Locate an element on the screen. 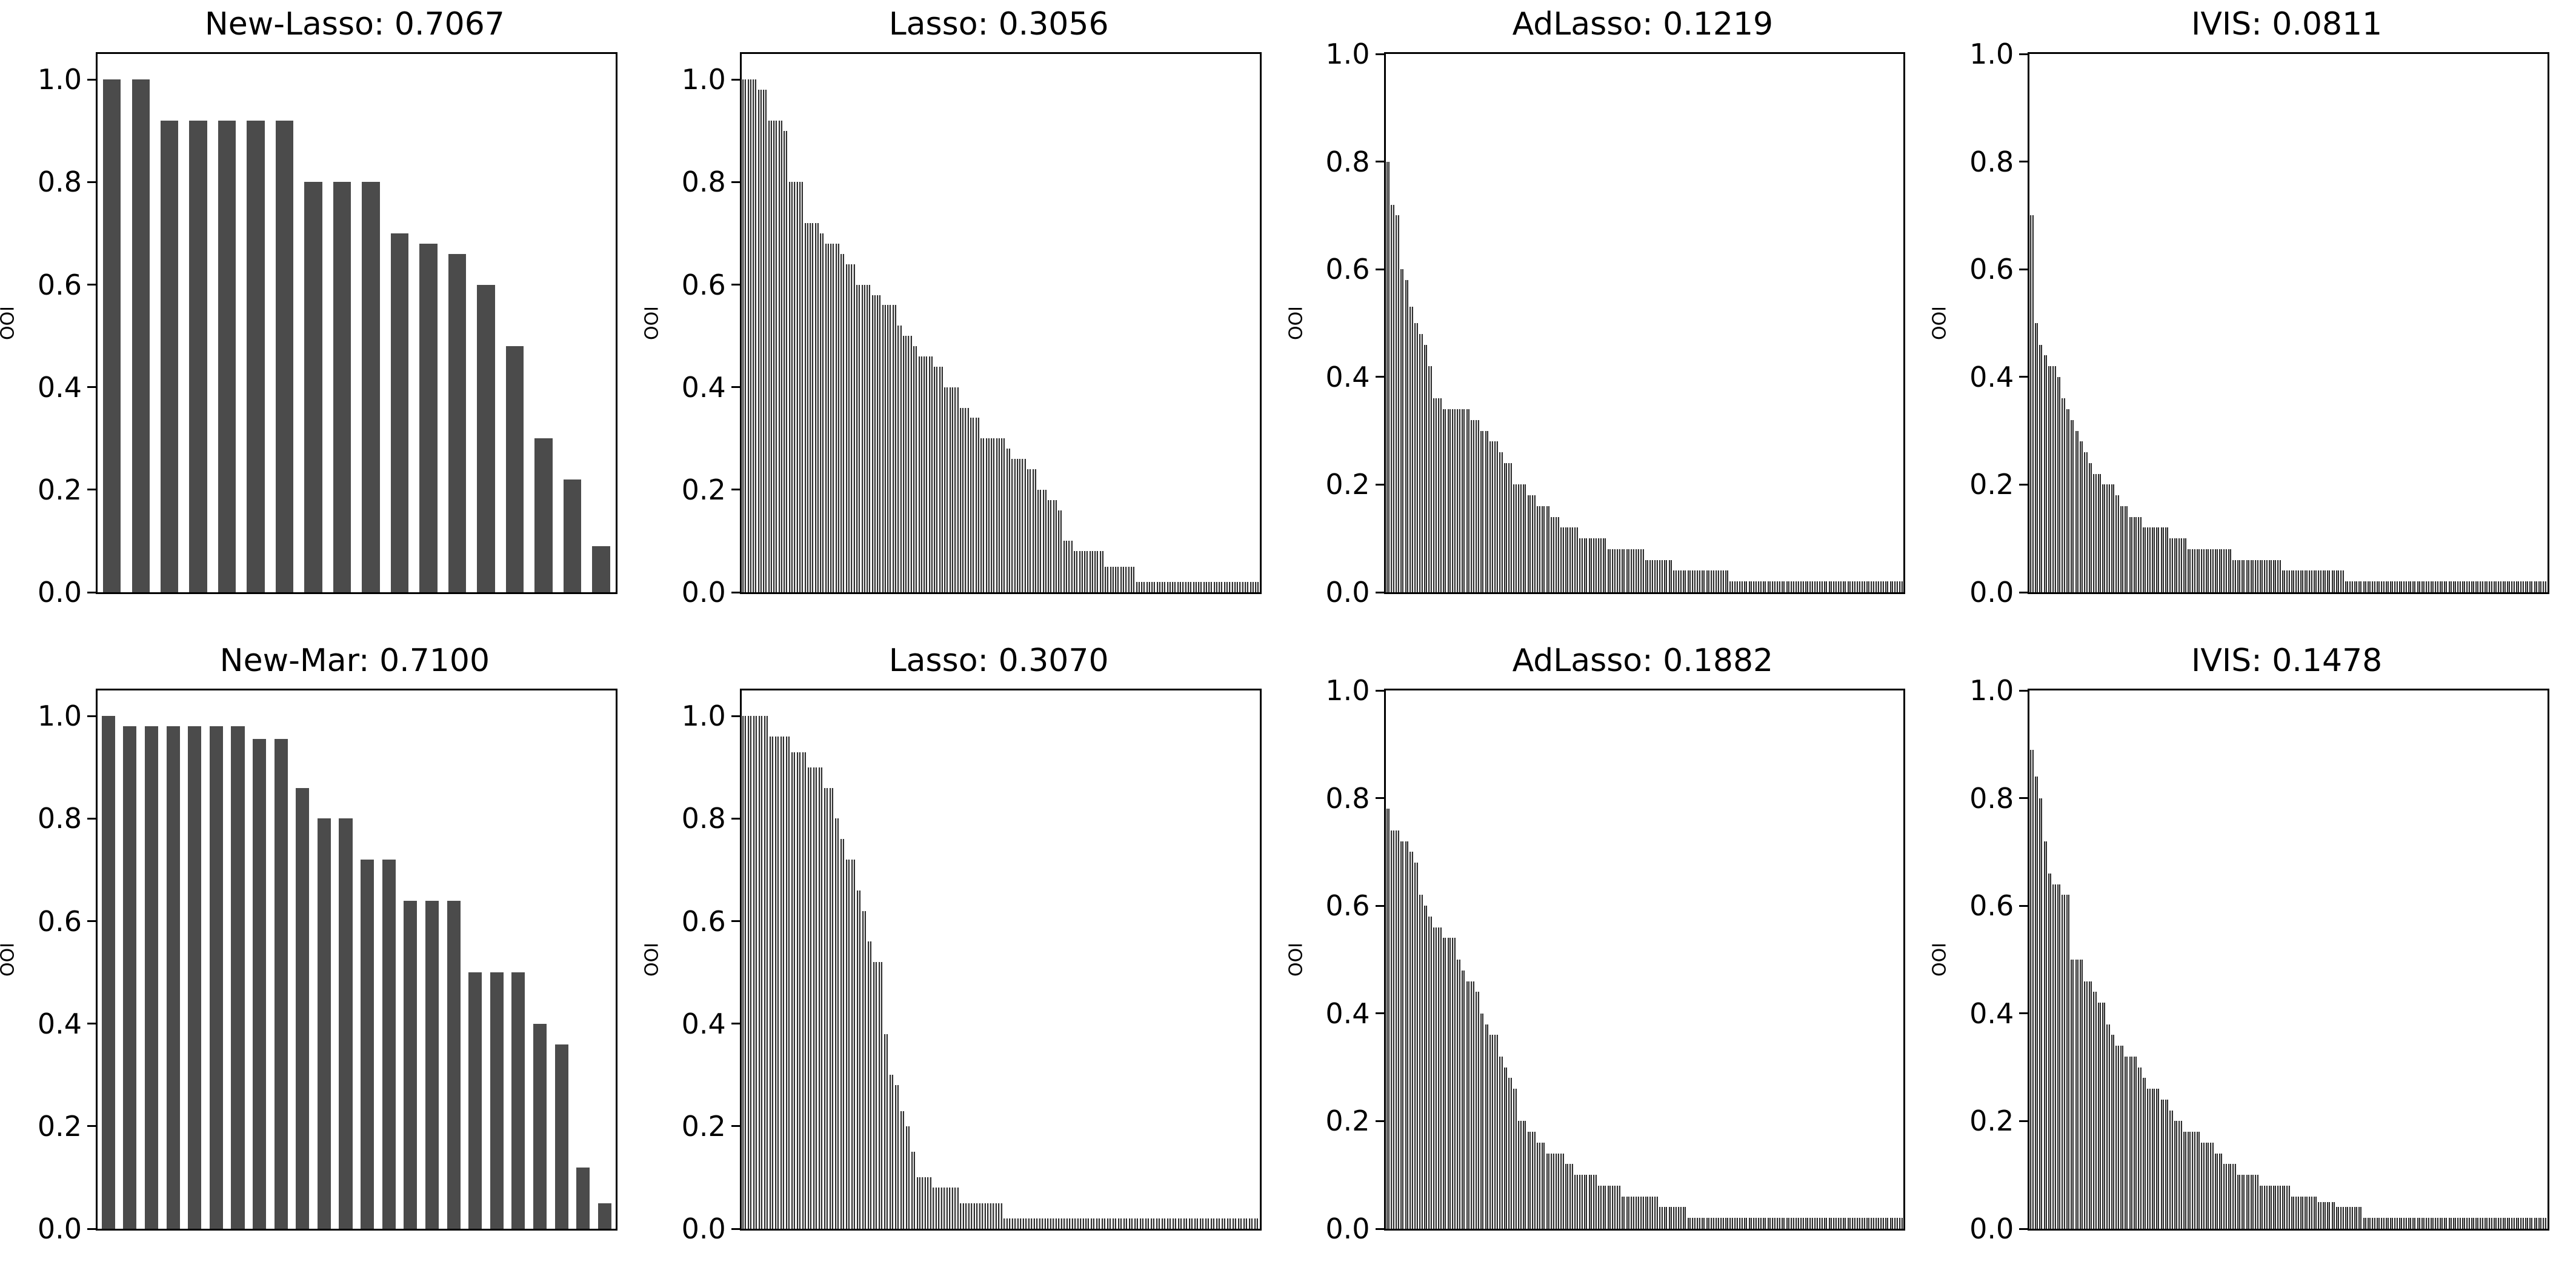  y-tick-label: 0.4 is located at coordinates (59, 387).